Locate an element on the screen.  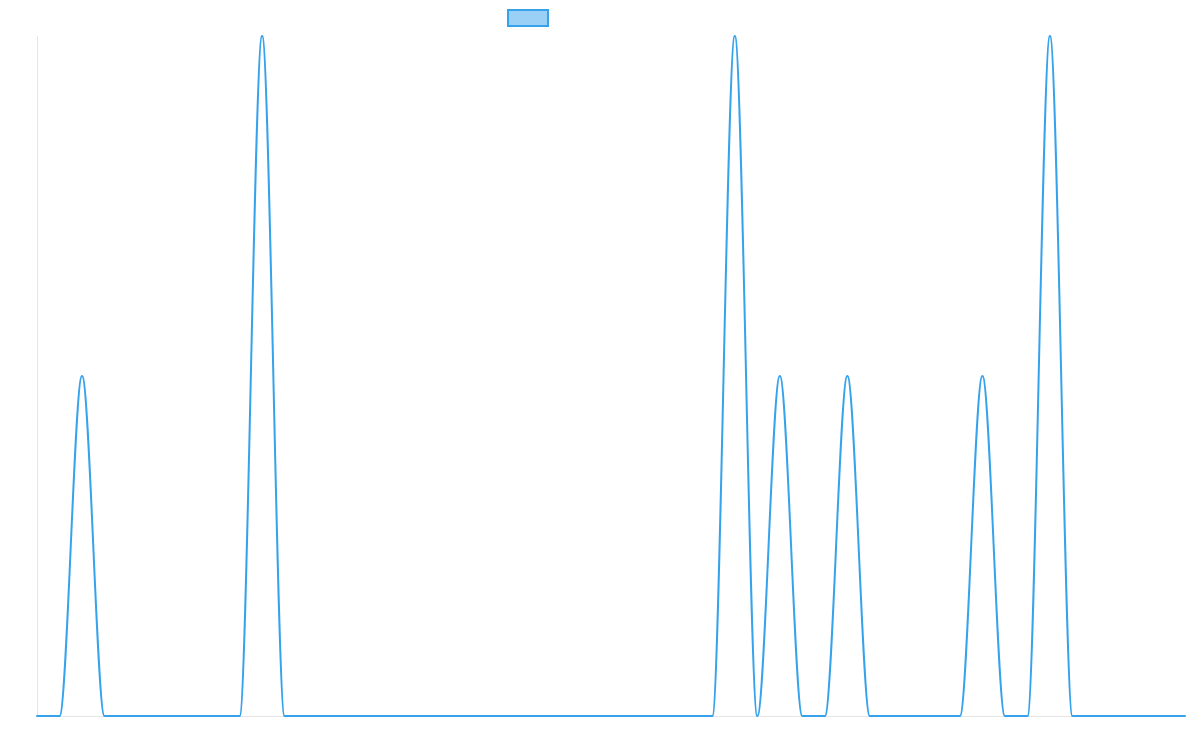
legend is located at coordinates (528, 18).